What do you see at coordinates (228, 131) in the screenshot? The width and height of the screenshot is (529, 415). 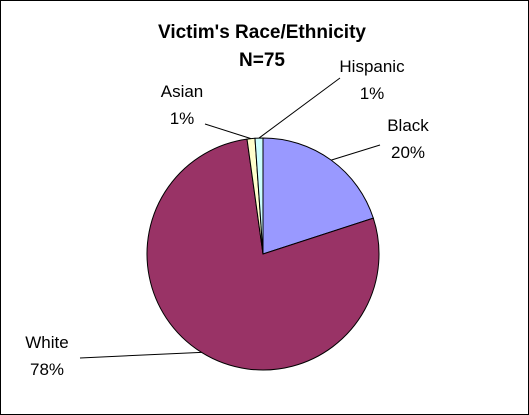 I see `leader-line-asian` at bounding box center [228, 131].